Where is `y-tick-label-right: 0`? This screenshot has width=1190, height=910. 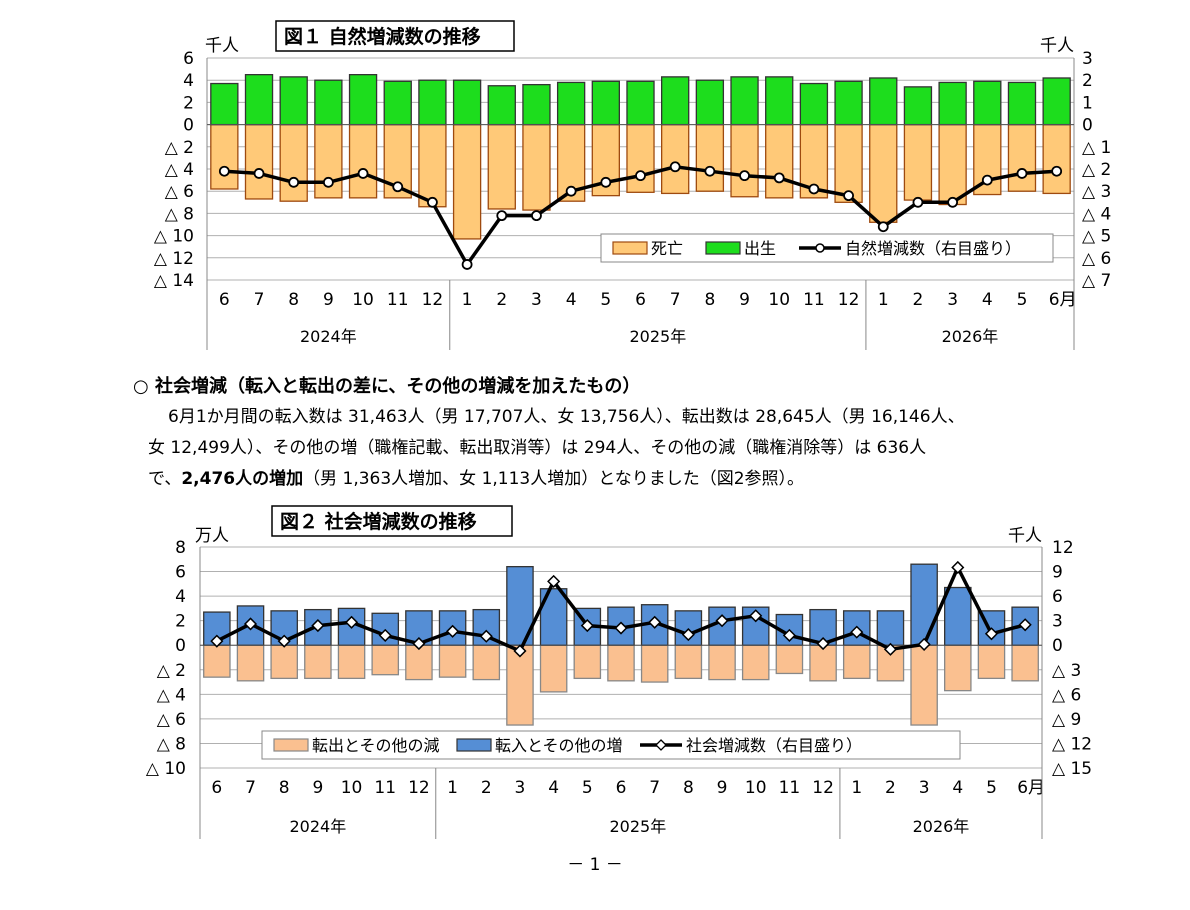 y-tick-label-right: 0 is located at coordinates (1057, 646).